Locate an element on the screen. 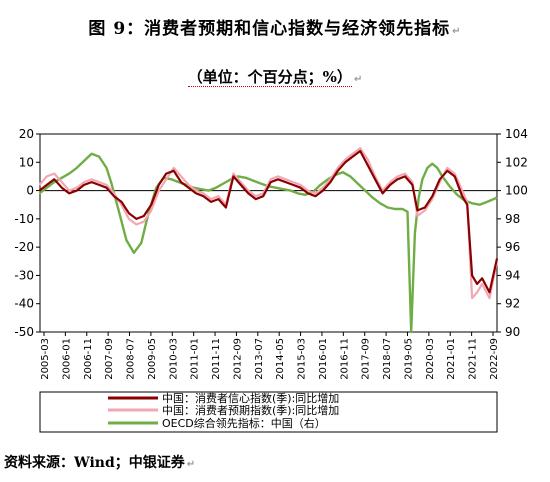 This screenshot has height=482, width=550. right-tick-label: 98 is located at coordinates (512, 219).